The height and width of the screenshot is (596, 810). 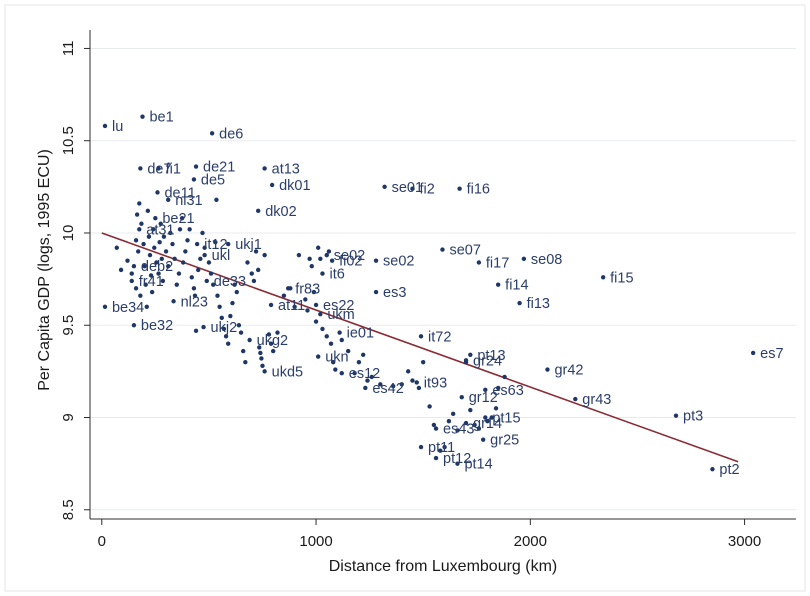 I want to click on point-label: pt3, so click(x=693, y=417).